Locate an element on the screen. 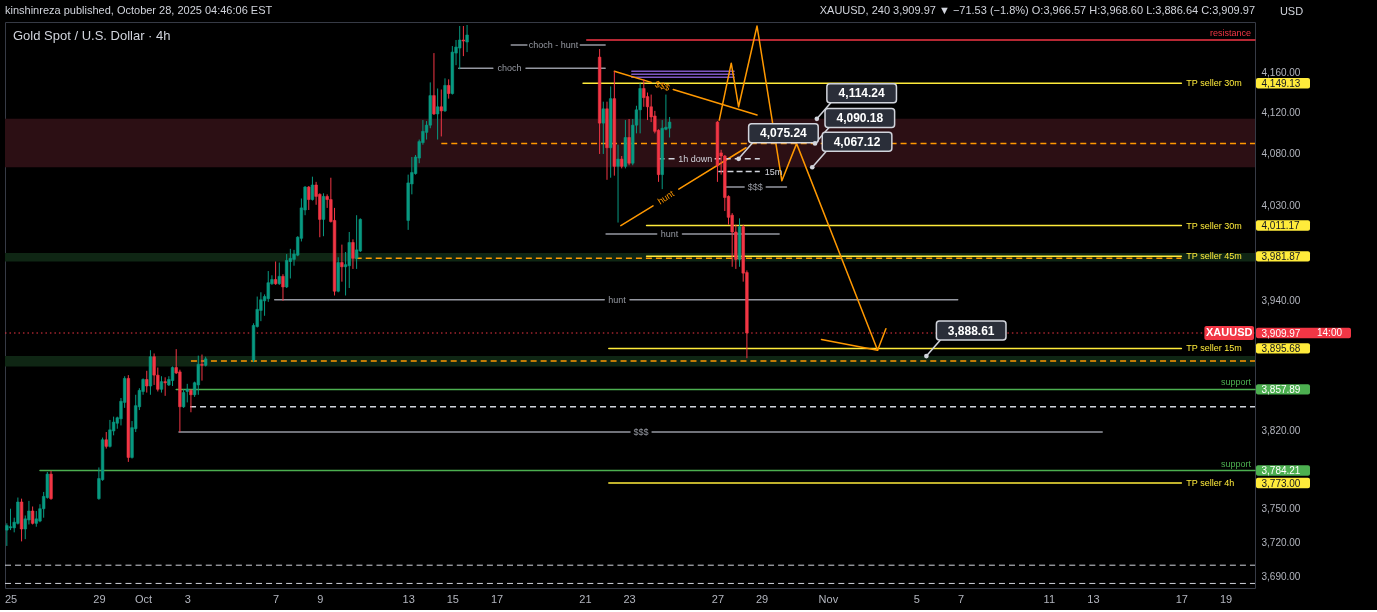 The height and width of the screenshot is (612, 1377). y-tick-label: 3,690.00 is located at coordinates (1281, 577).